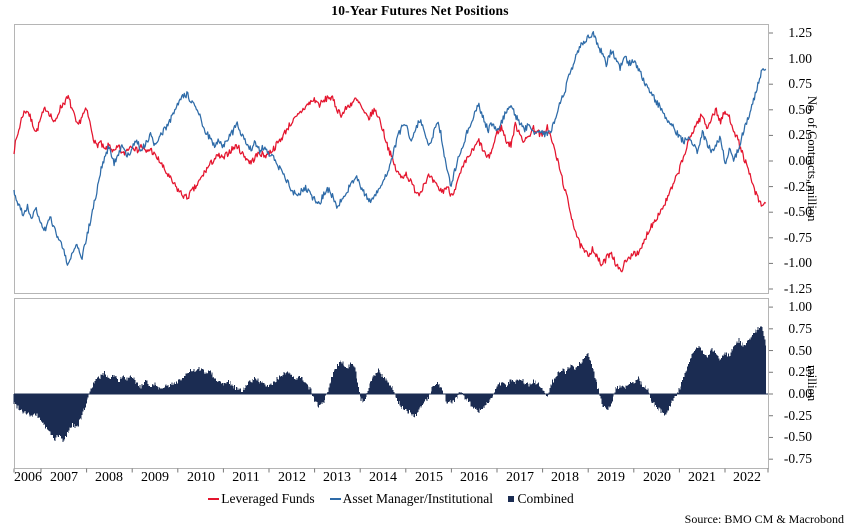 The height and width of the screenshot is (532, 852). I want to click on x-tick-label: 2016, so click(474, 477).